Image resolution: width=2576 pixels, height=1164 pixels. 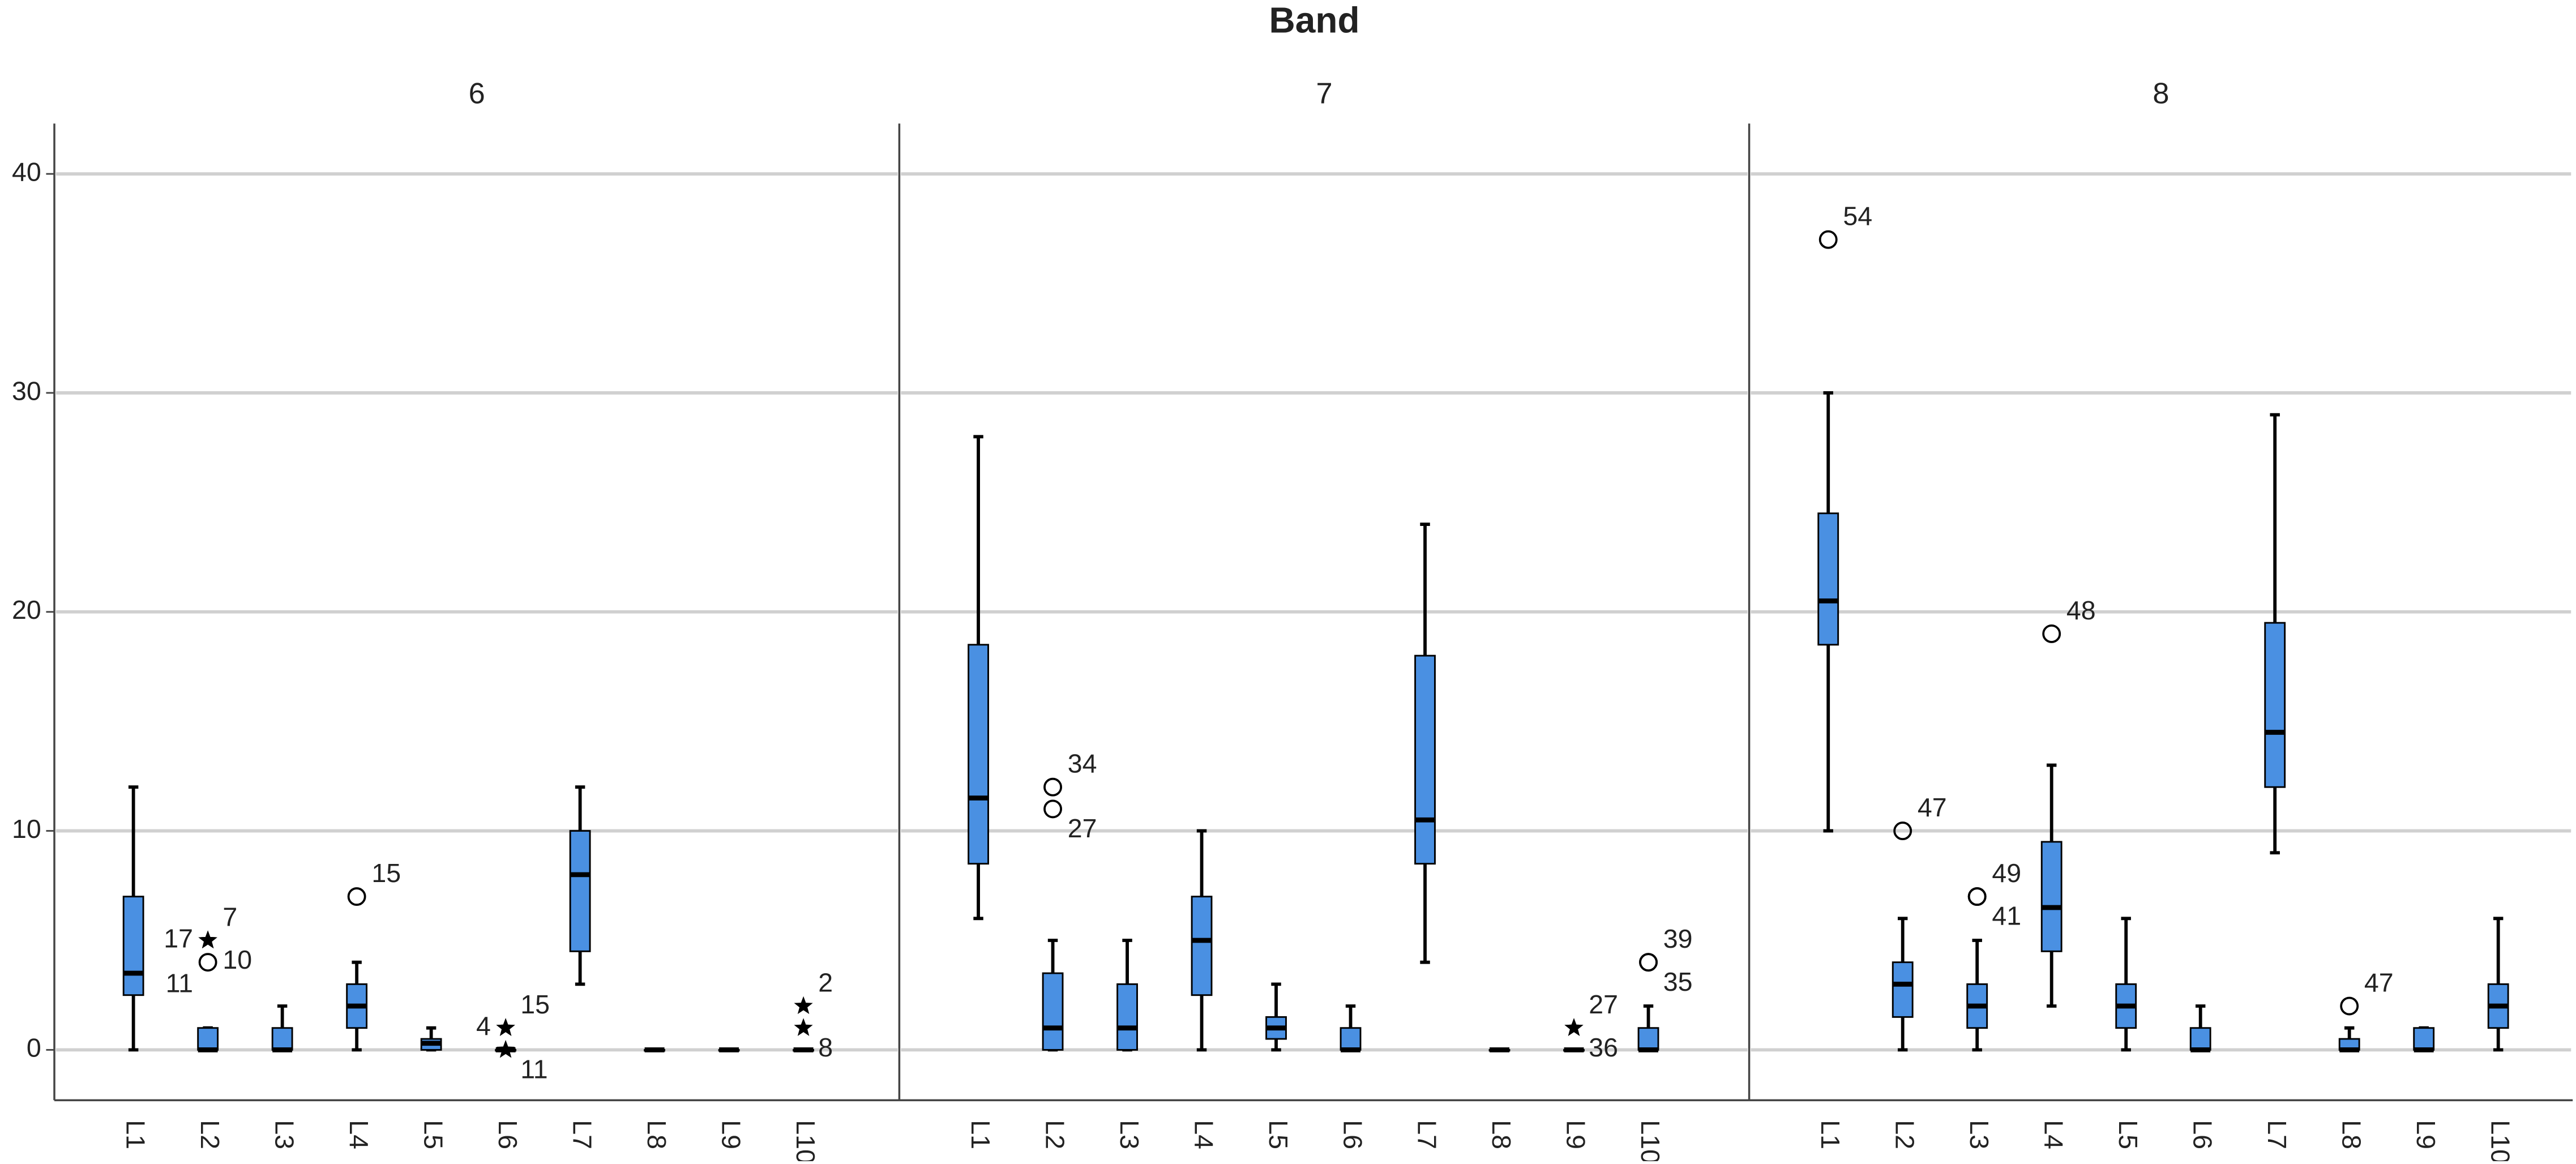 I want to click on chart-title: Band, so click(x=1314, y=20).